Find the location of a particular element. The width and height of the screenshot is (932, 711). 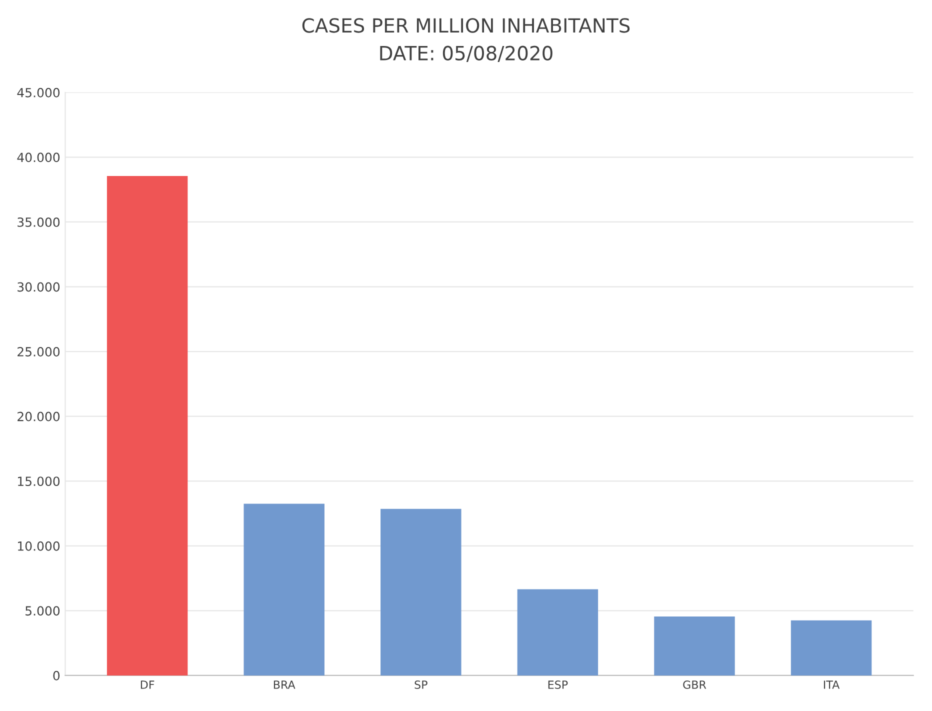

y-tick-label: 30.000 is located at coordinates (39, 287).